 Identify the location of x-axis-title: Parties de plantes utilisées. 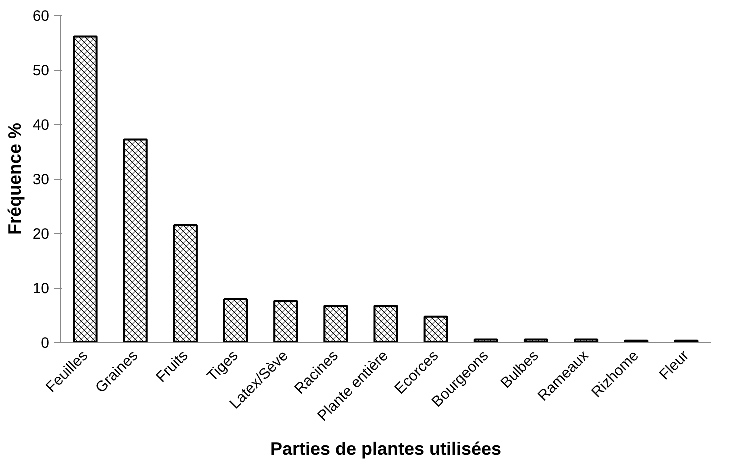
(386, 448).